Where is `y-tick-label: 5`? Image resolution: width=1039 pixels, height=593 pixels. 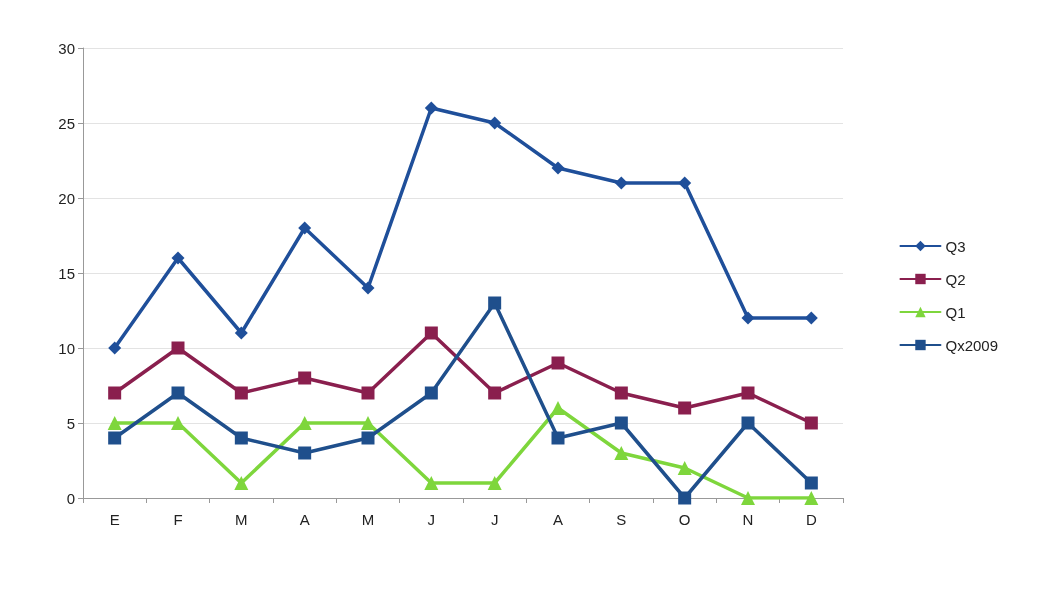
y-tick-label: 5 is located at coordinates (70, 423).